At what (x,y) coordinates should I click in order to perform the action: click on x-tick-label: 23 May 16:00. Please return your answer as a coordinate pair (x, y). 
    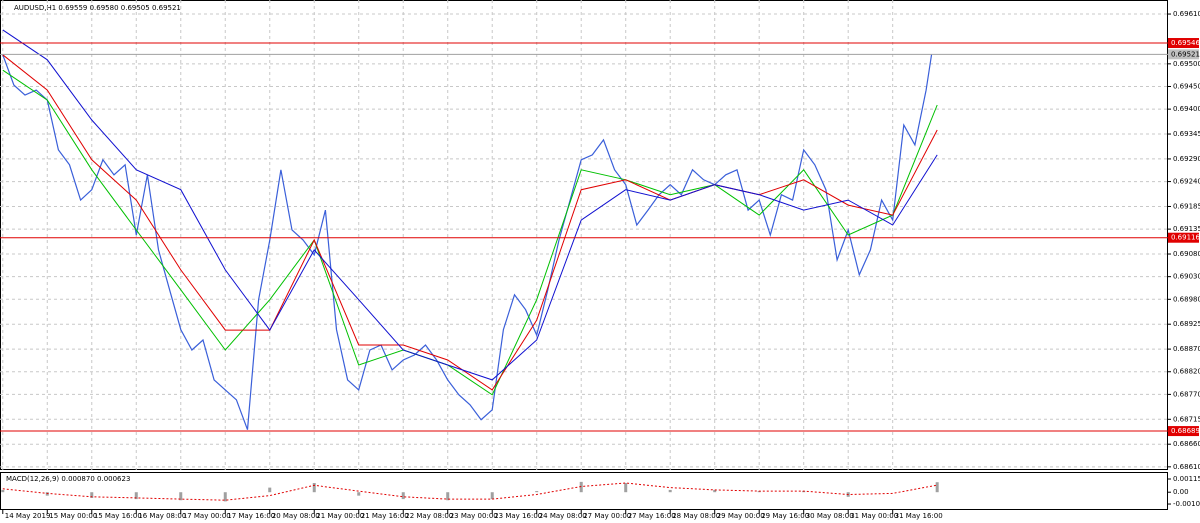
    Looking at the image, I should click on (518, 516).